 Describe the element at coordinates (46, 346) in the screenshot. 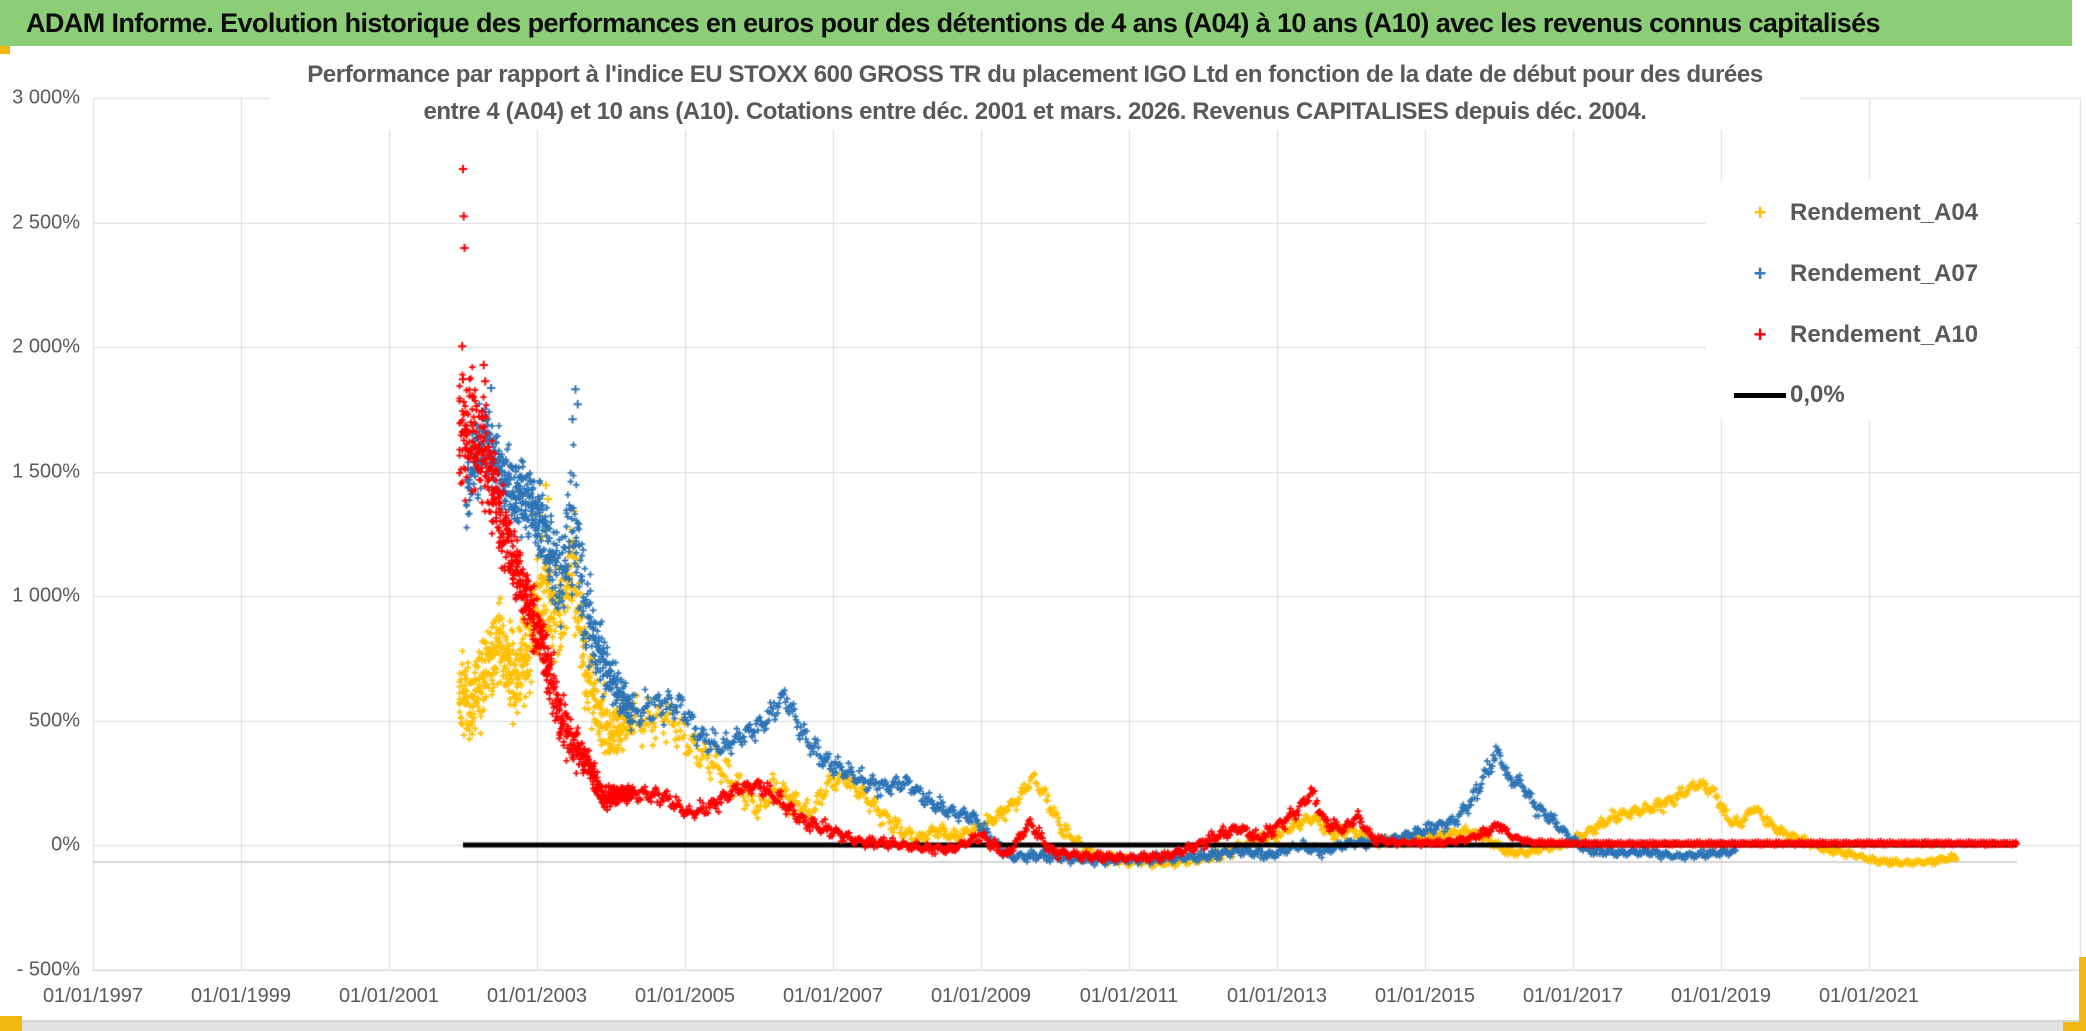

I see `y-axis-tick-label: 2 000%` at that location.